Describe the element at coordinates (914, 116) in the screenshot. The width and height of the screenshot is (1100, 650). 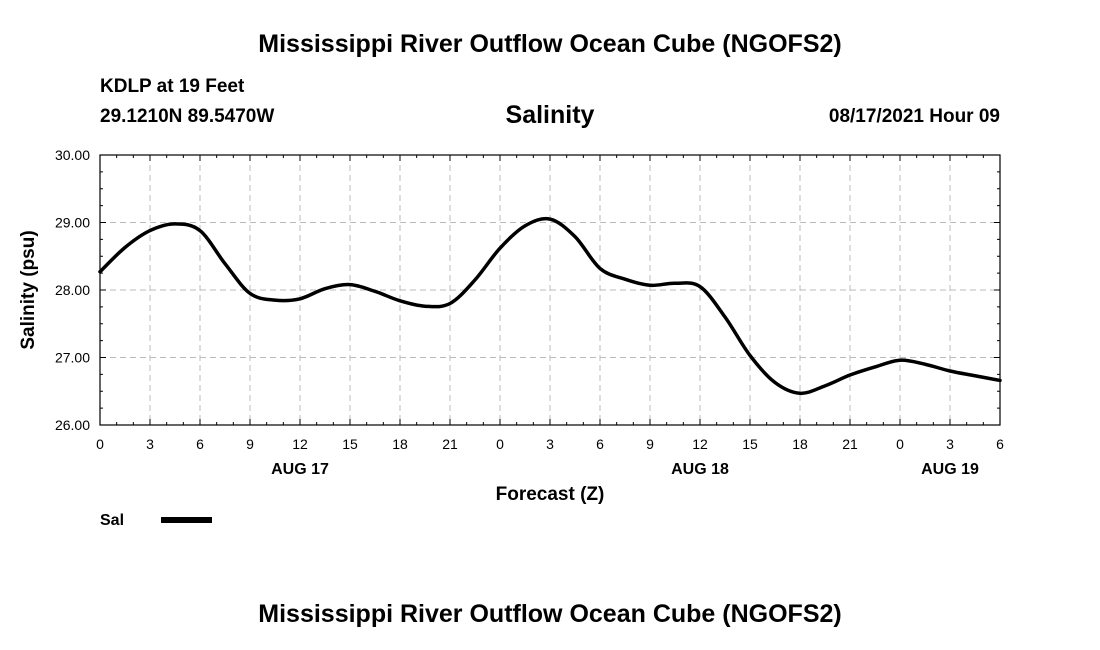
I see `datetime-label: 08/17/2021 Hour 09` at that location.